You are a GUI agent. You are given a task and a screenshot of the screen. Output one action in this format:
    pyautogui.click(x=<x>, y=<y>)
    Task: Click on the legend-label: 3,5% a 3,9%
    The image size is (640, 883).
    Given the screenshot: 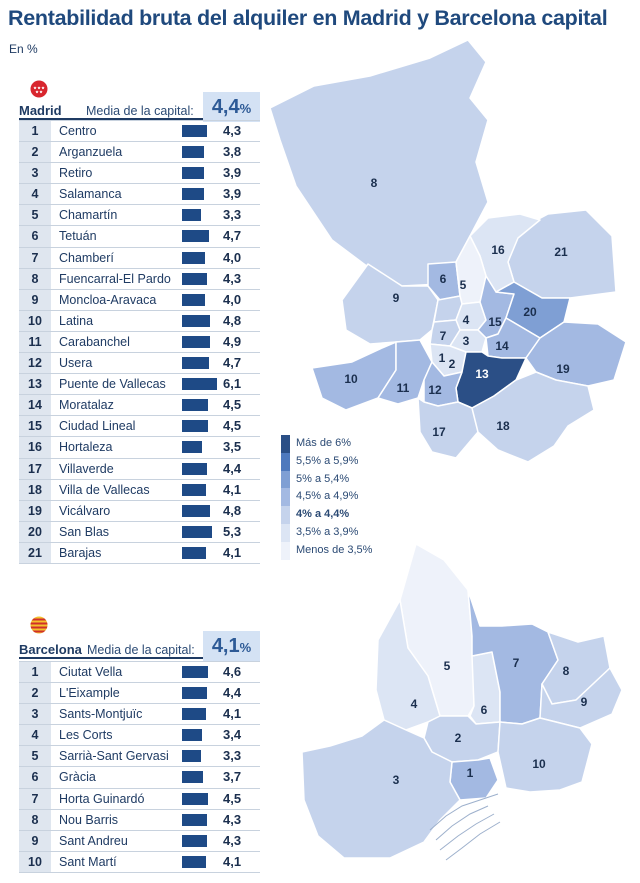 What is the action you would take?
    pyautogui.click(x=327, y=531)
    